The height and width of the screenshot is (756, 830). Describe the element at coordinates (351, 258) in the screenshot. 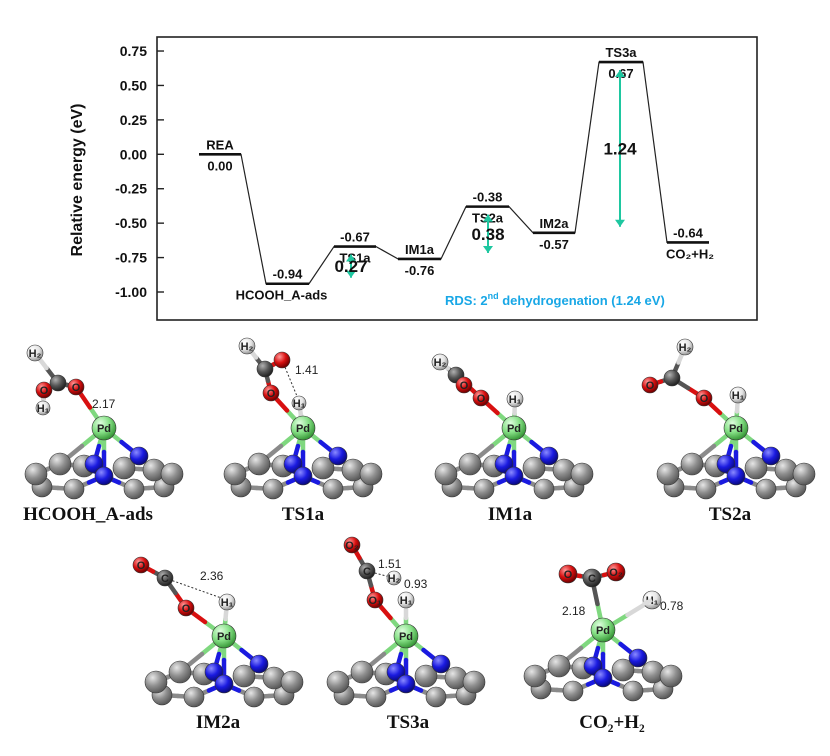

I see `arrow-head-up` at that location.